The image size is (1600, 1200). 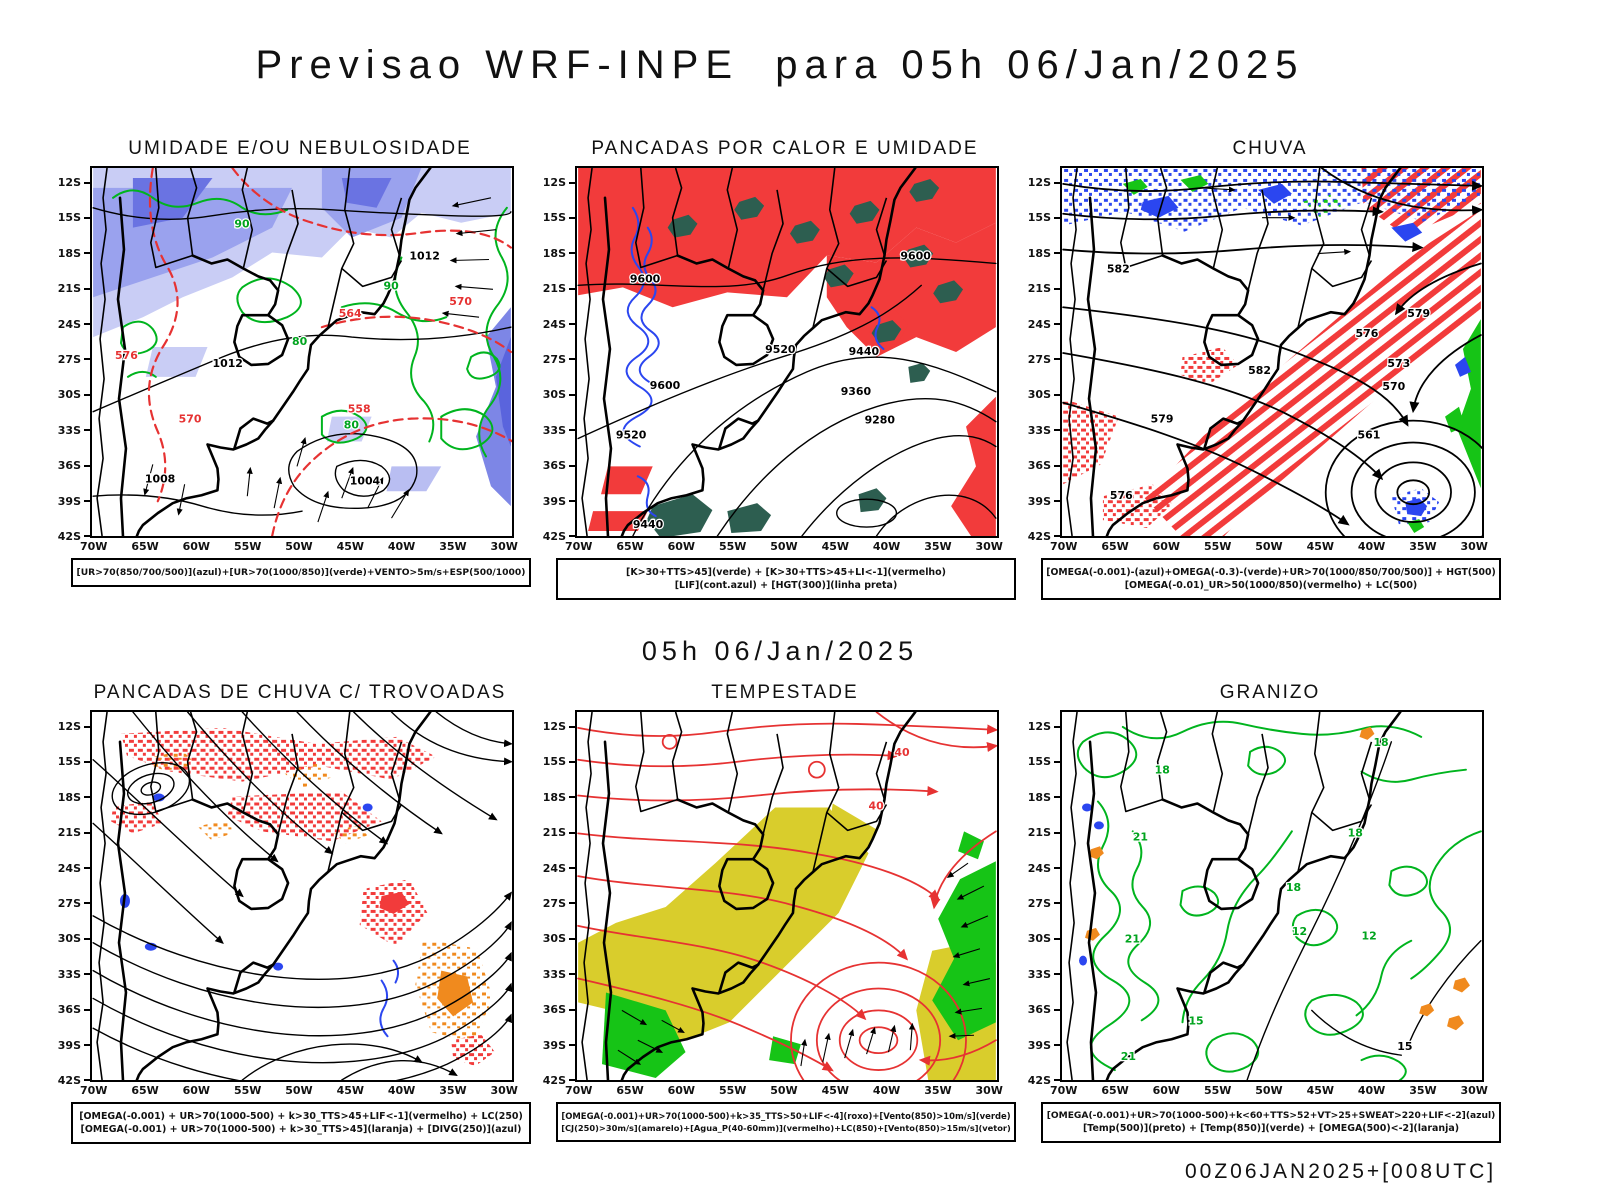 I want to click on panel-chuva: CHUVA, so click(x=1258, y=369).